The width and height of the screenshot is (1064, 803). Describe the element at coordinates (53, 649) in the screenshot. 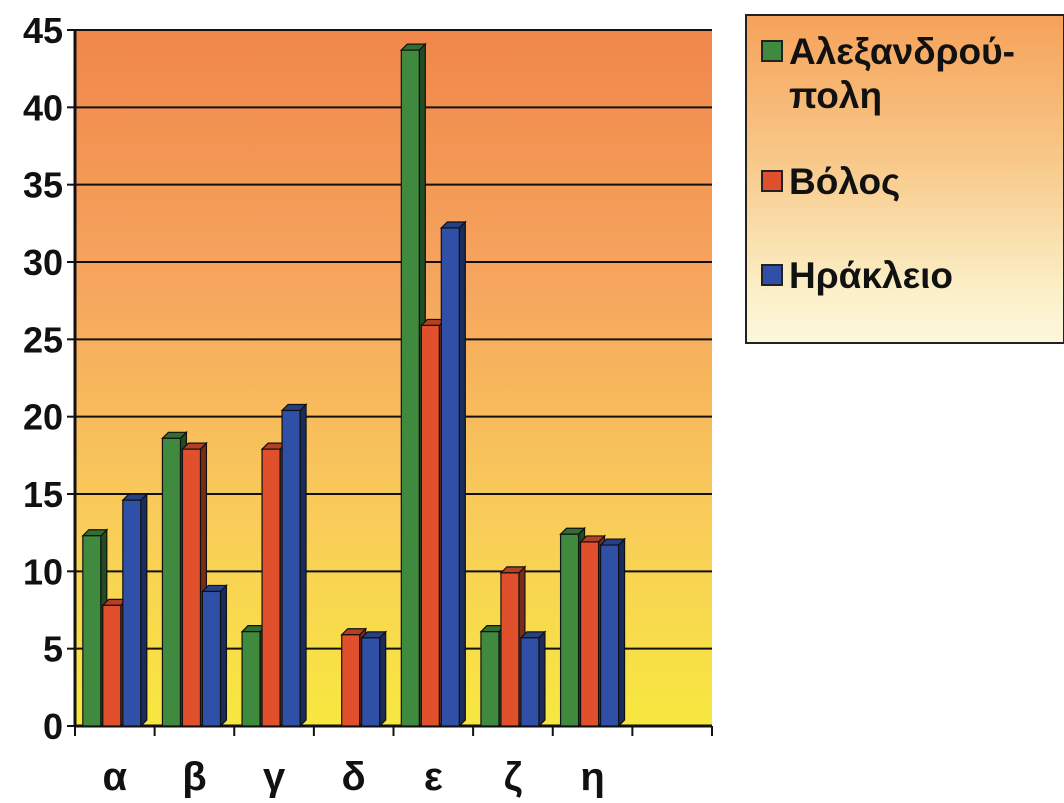

I see `y-tick-label: 5` at that location.